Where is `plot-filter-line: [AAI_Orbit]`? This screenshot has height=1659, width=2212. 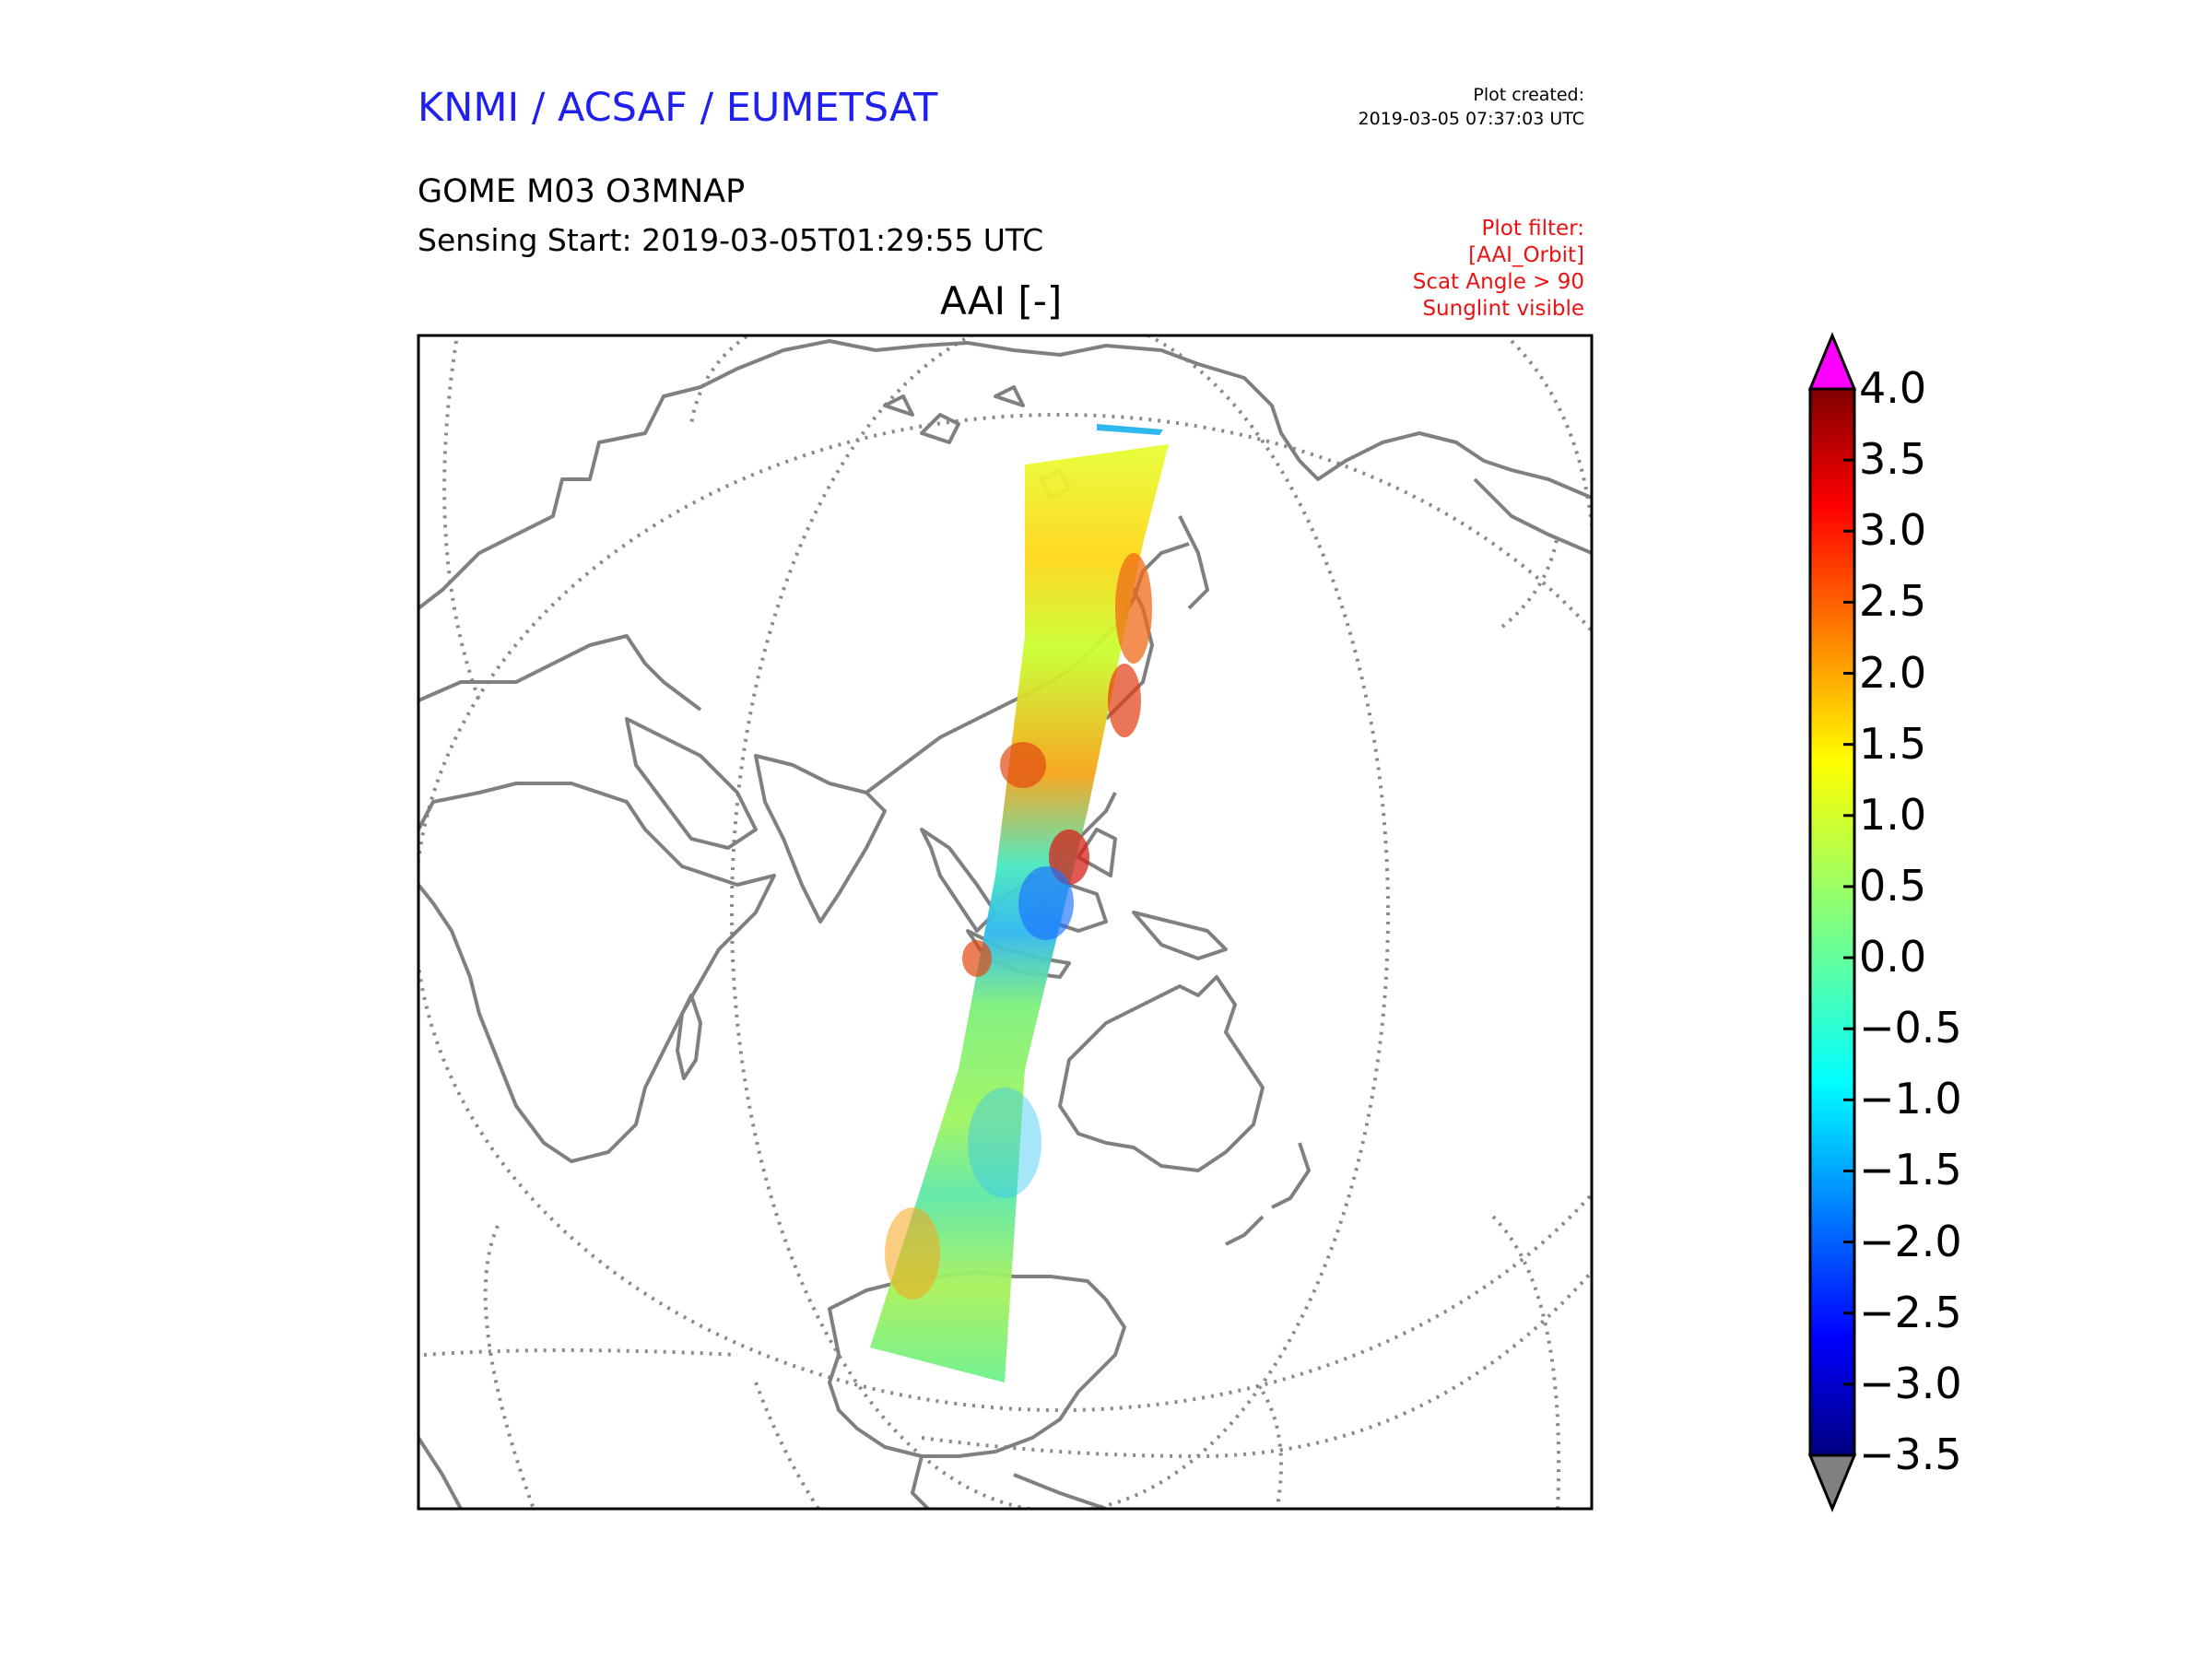
plot-filter-line: [AAI_Orbit] is located at coordinates (1526, 255).